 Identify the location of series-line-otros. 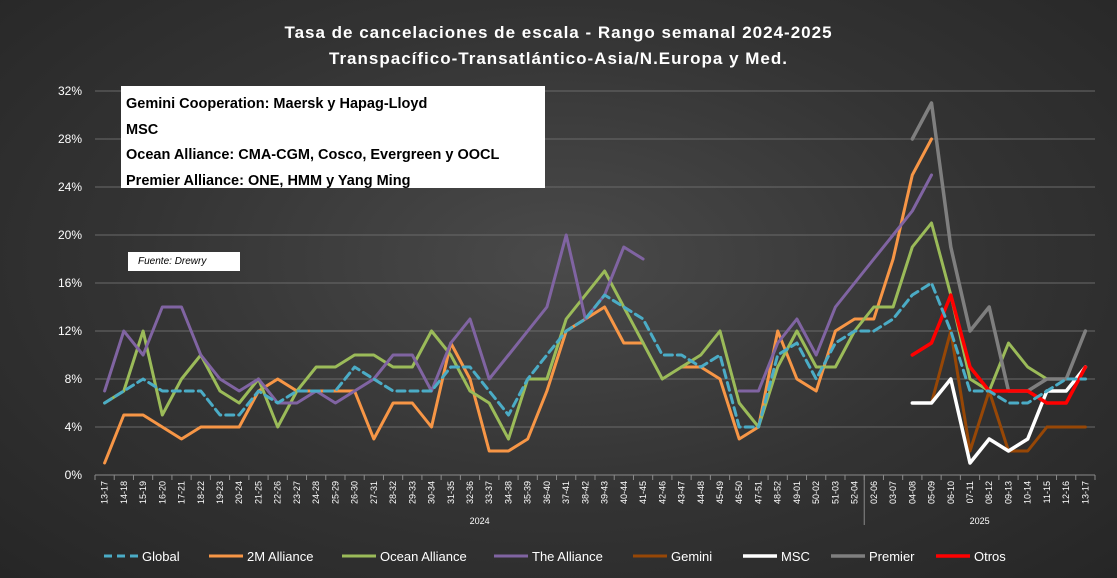
(999, 349).